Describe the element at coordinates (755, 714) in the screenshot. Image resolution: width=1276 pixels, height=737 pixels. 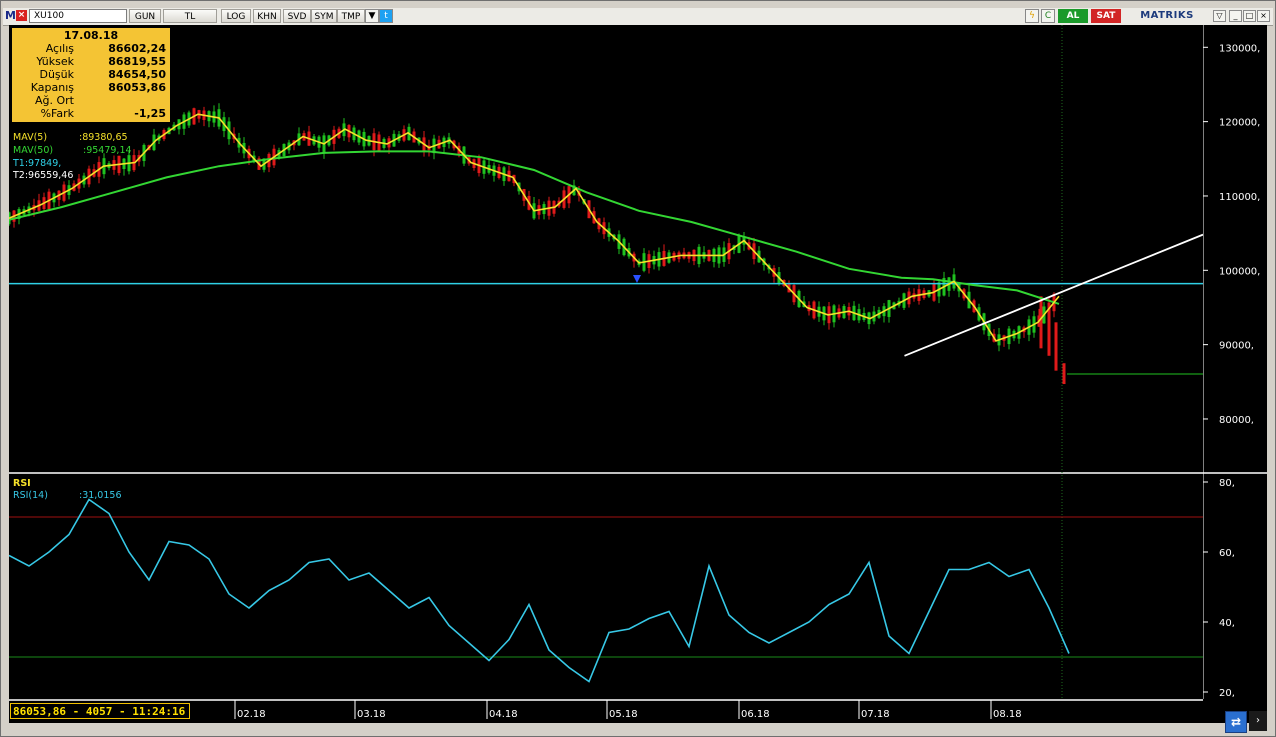
I see `x-tick-label: 06.18` at that location.